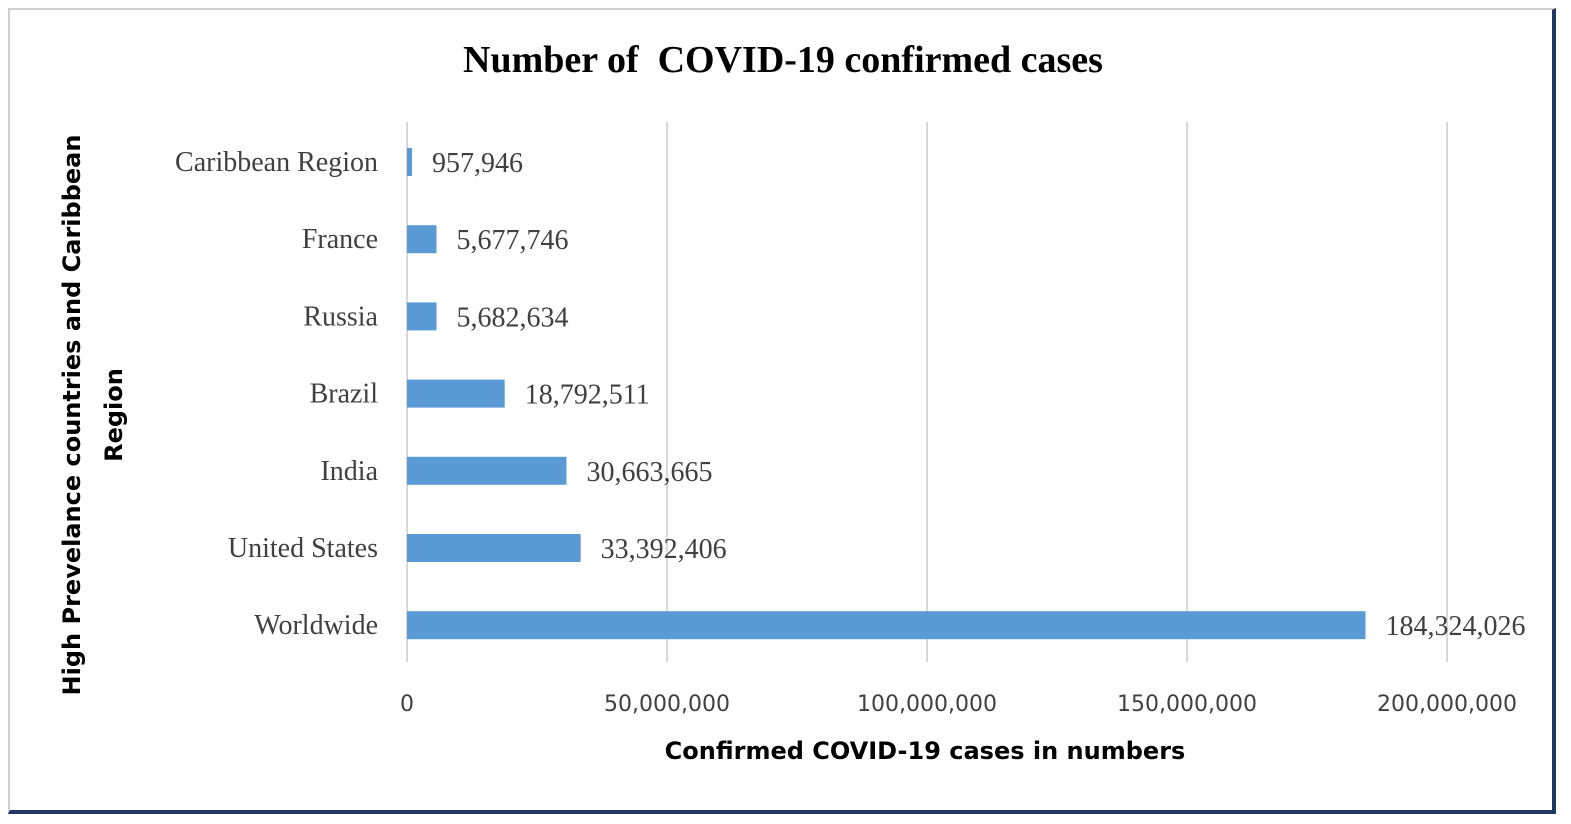  Describe the element at coordinates (407, 704) in the screenshot. I see `x-tick-label: 0` at that location.